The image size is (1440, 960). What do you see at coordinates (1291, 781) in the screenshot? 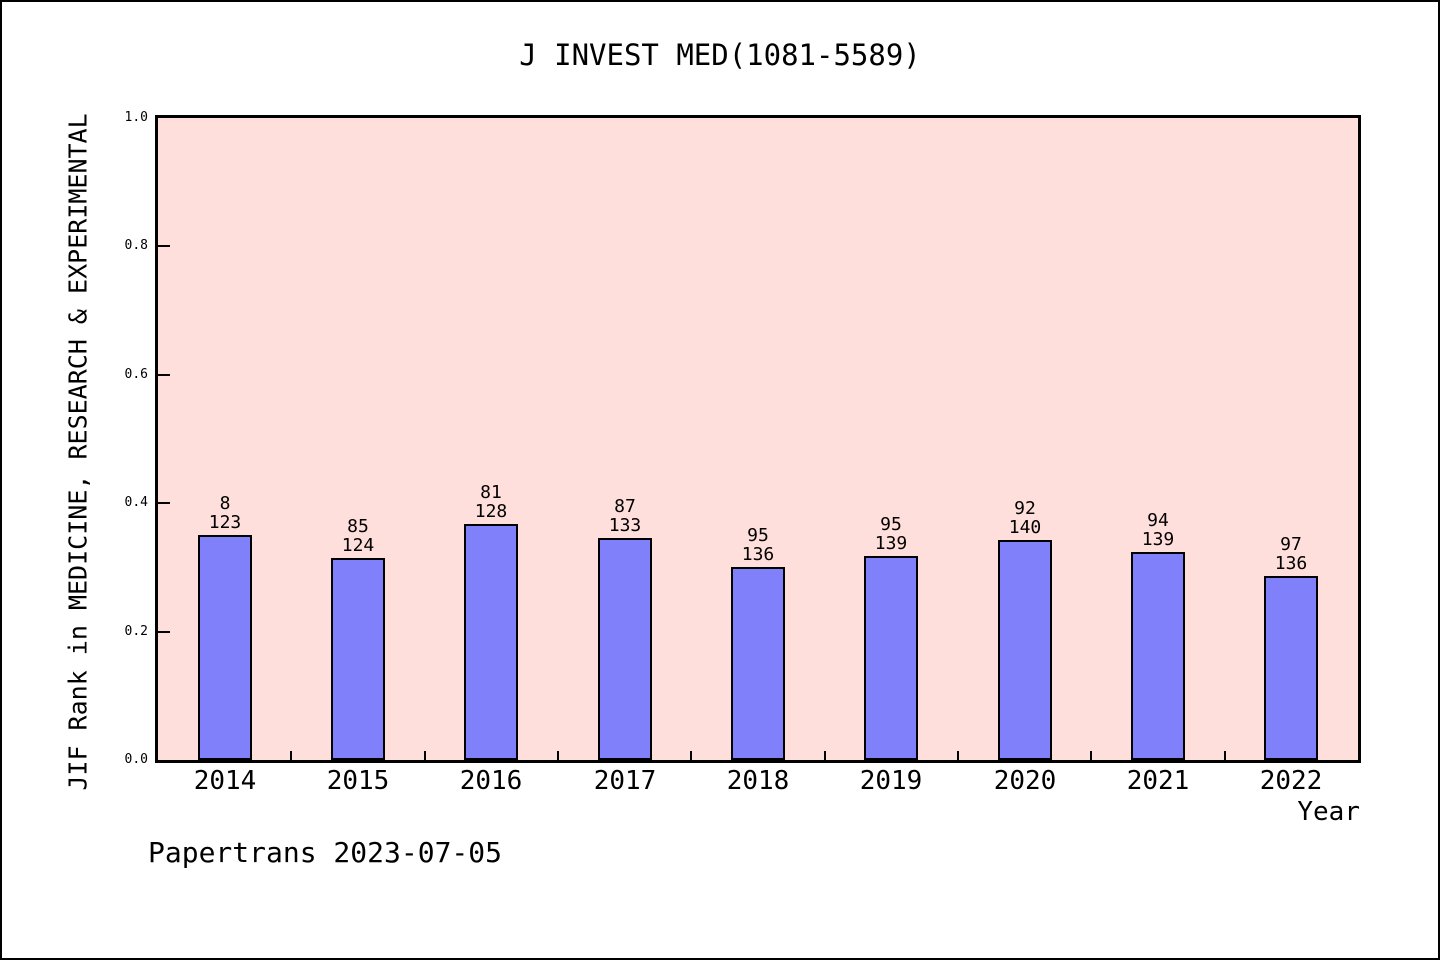
I see `x-tick-label-2022: 2022` at bounding box center [1291, 781].